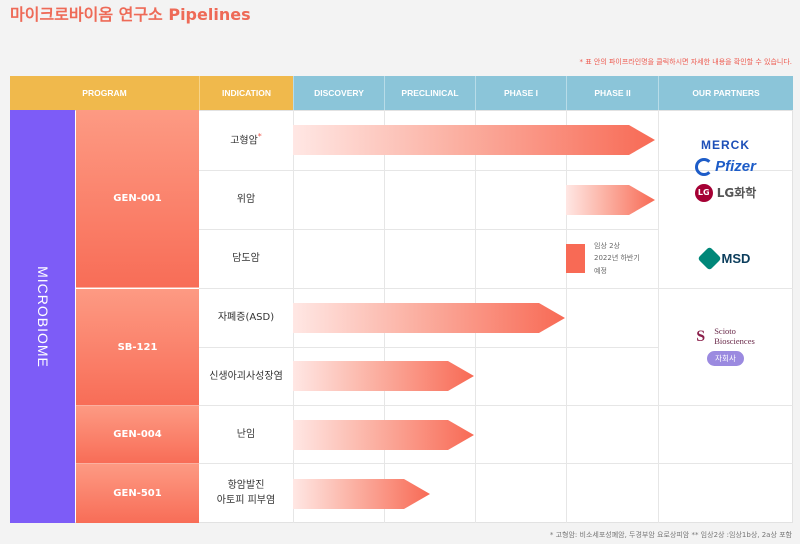 The height and width of the screenshot is (544, 800). Describe the element at coordinates (704, 166) in the screenshot. I see `pfizer-icon` at that location.